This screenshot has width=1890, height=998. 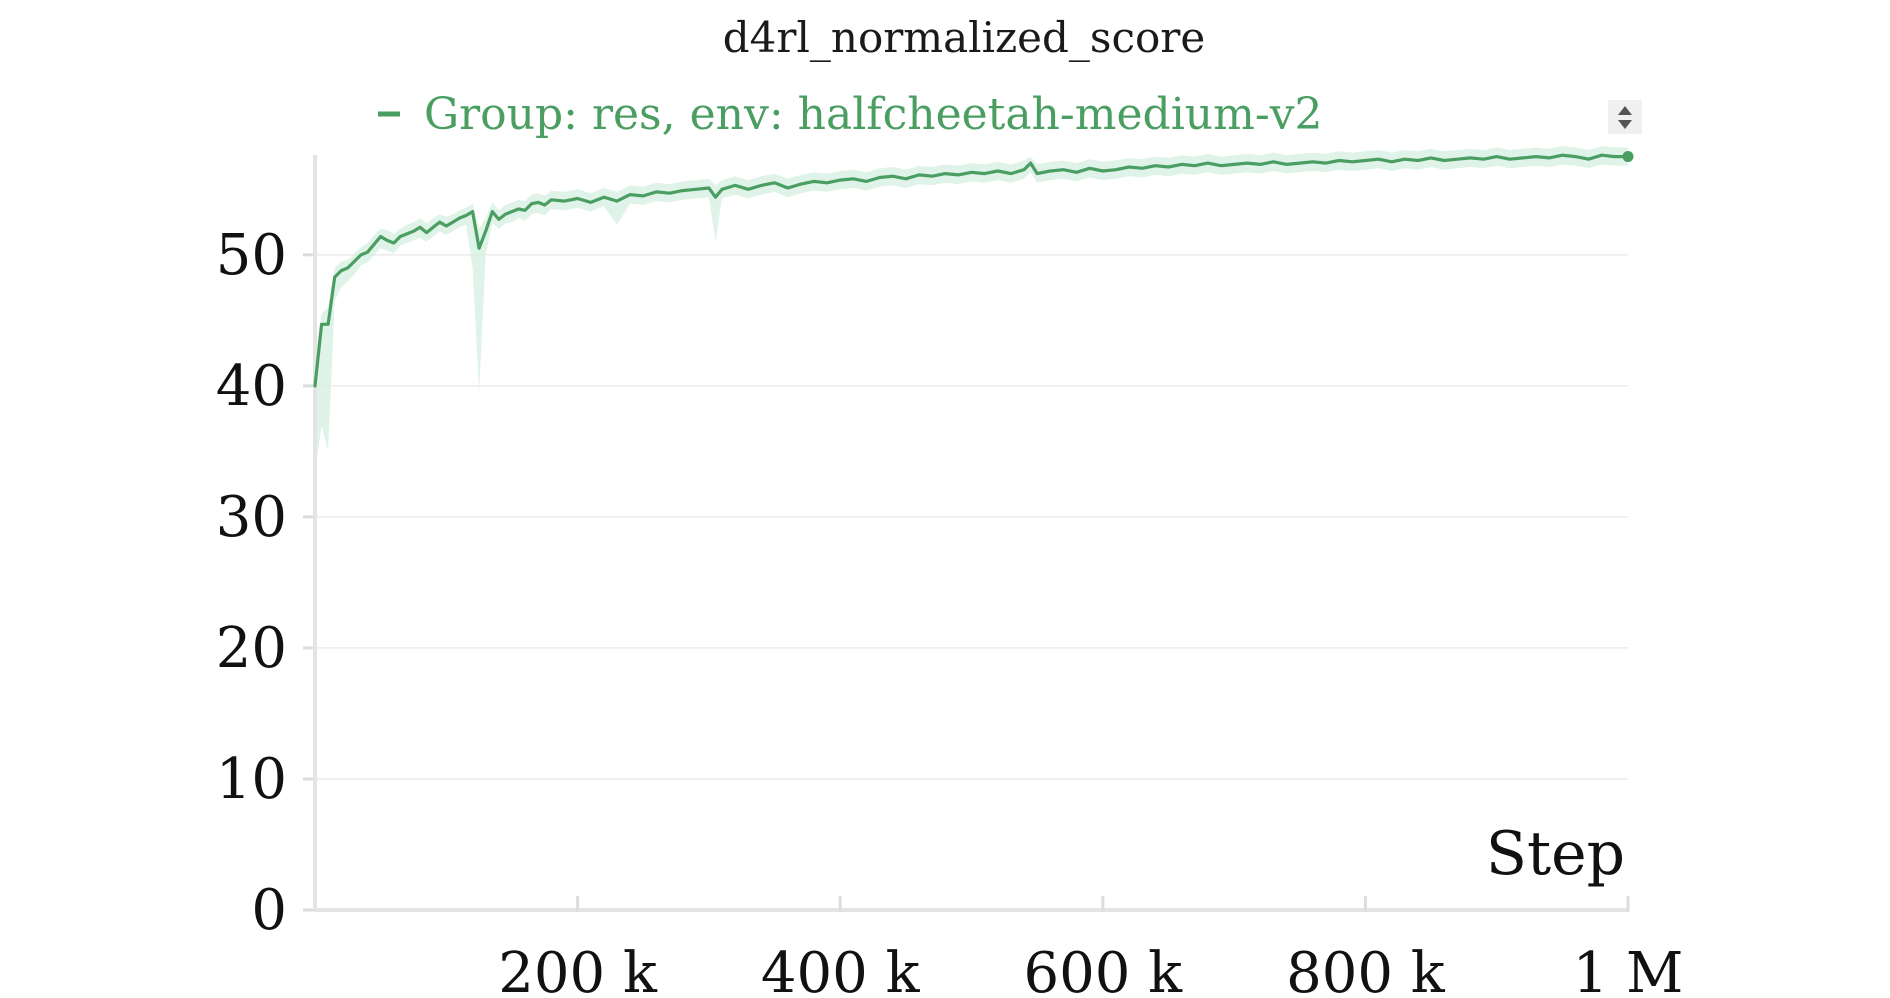 What do you see at coordinates (1628, 157) in the screenshot?
I see `series-0-end-point` at bounding box center [1628, 157].